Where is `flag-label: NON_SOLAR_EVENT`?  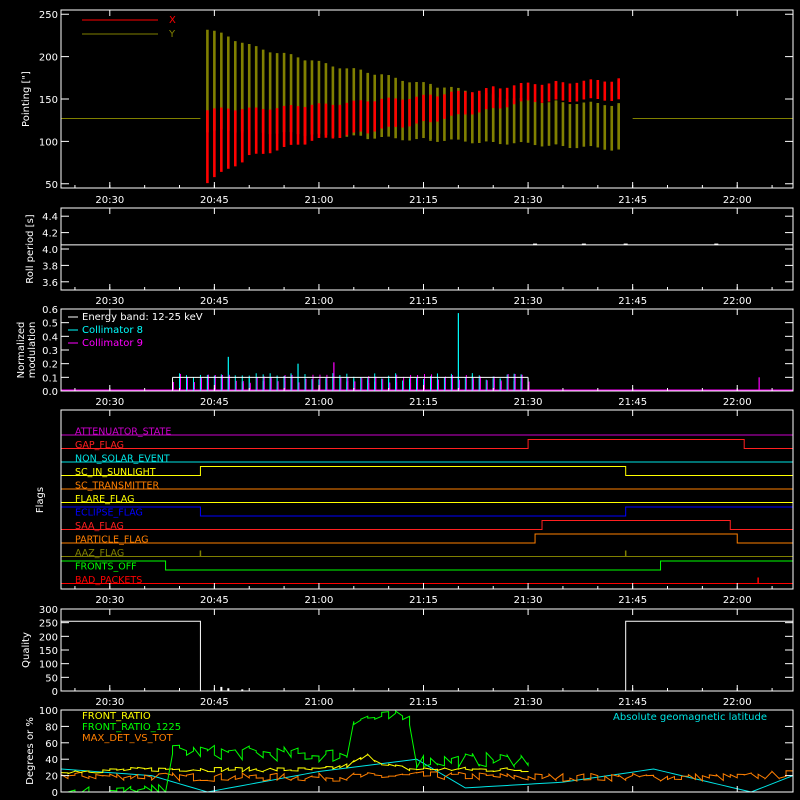 flag-label: NON_SOLAR_EVENT is located at coordinates (122, 459).